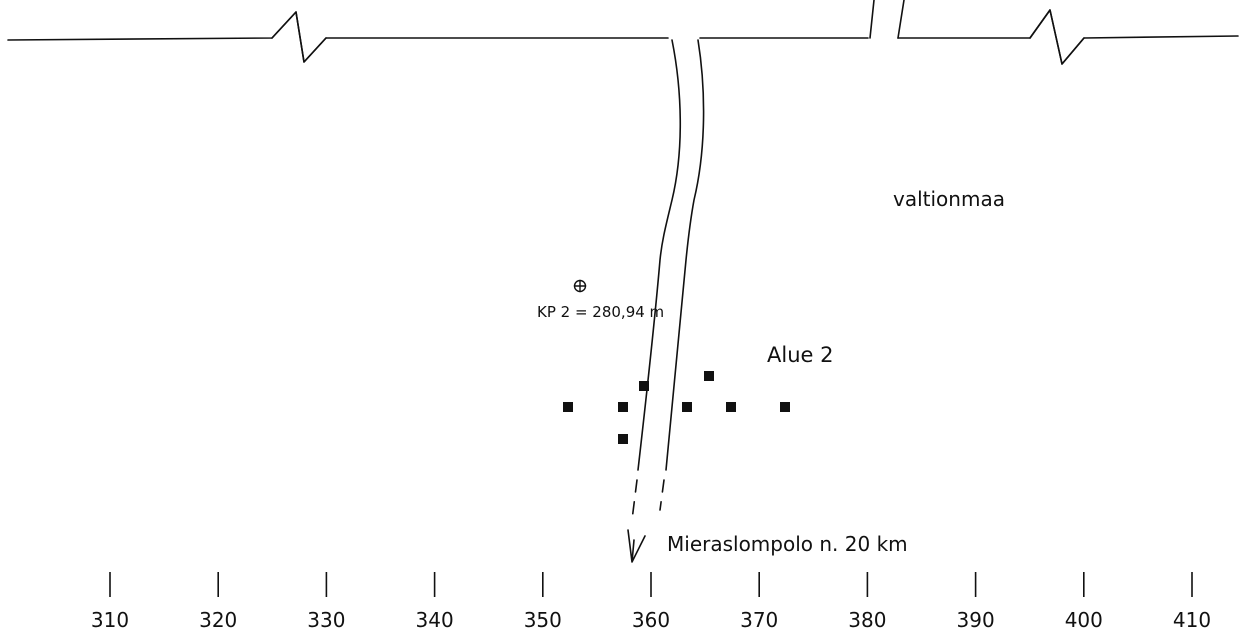 The image size is (1240, 634). I want to click on road-left-dashed, so click(634, 500).